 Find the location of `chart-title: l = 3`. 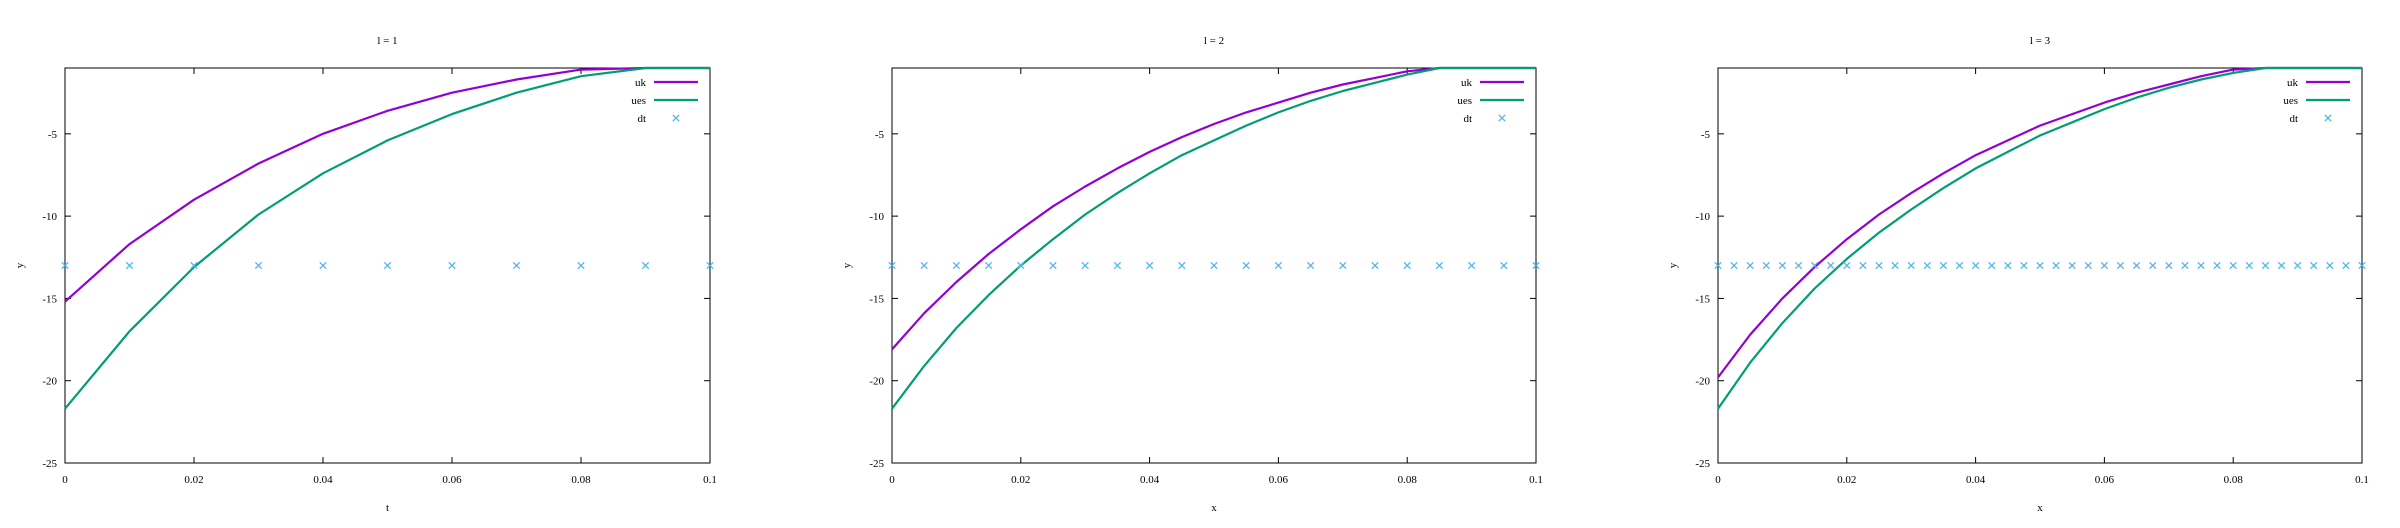

chart-title: l = 3 is located at coordinates (2040, 41).